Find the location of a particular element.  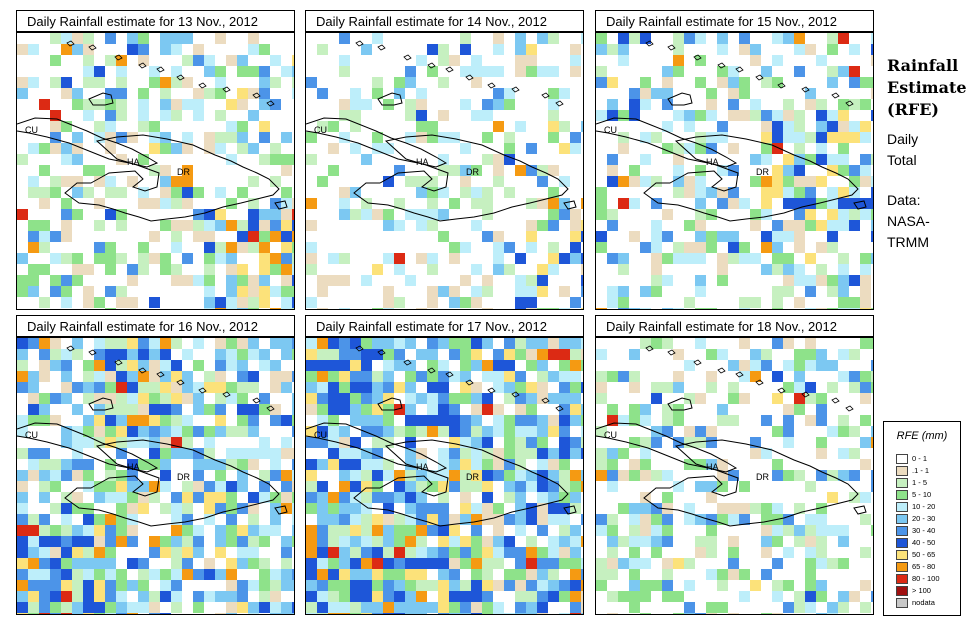

legend-swatch is located at coordinates (902, 495).